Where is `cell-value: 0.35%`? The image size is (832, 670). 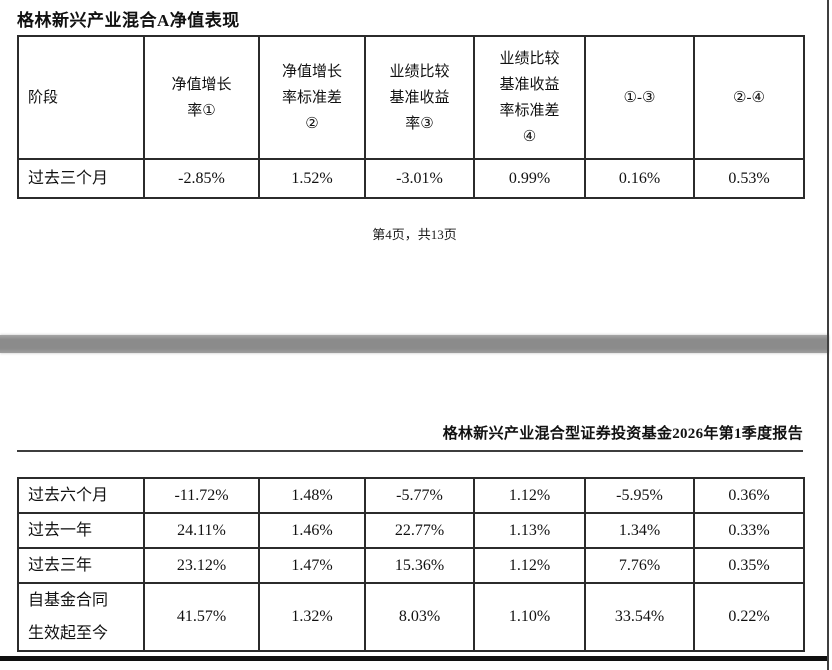 cell-value: 0.35% is located at coordinates (749, 565).